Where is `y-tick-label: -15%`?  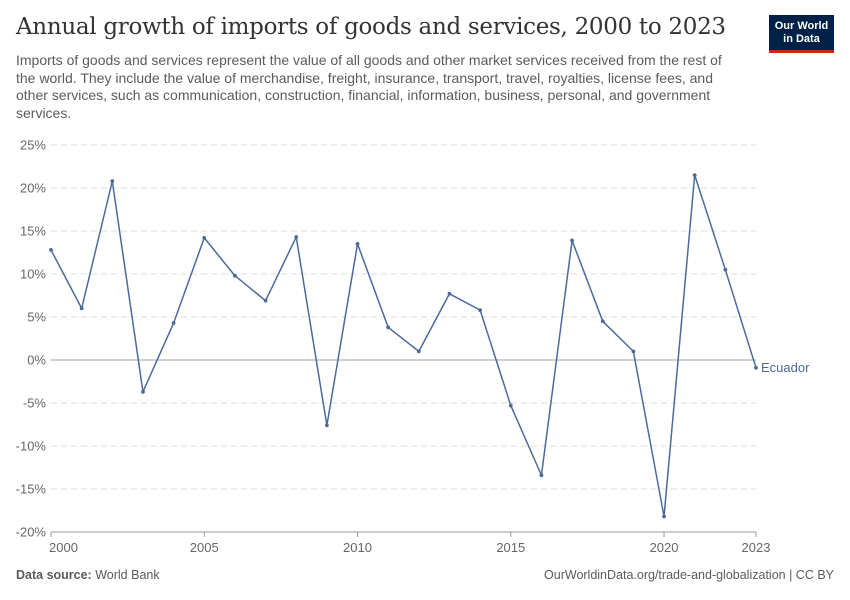
y-tick-label: -15% is located at coordinates (31, 489).